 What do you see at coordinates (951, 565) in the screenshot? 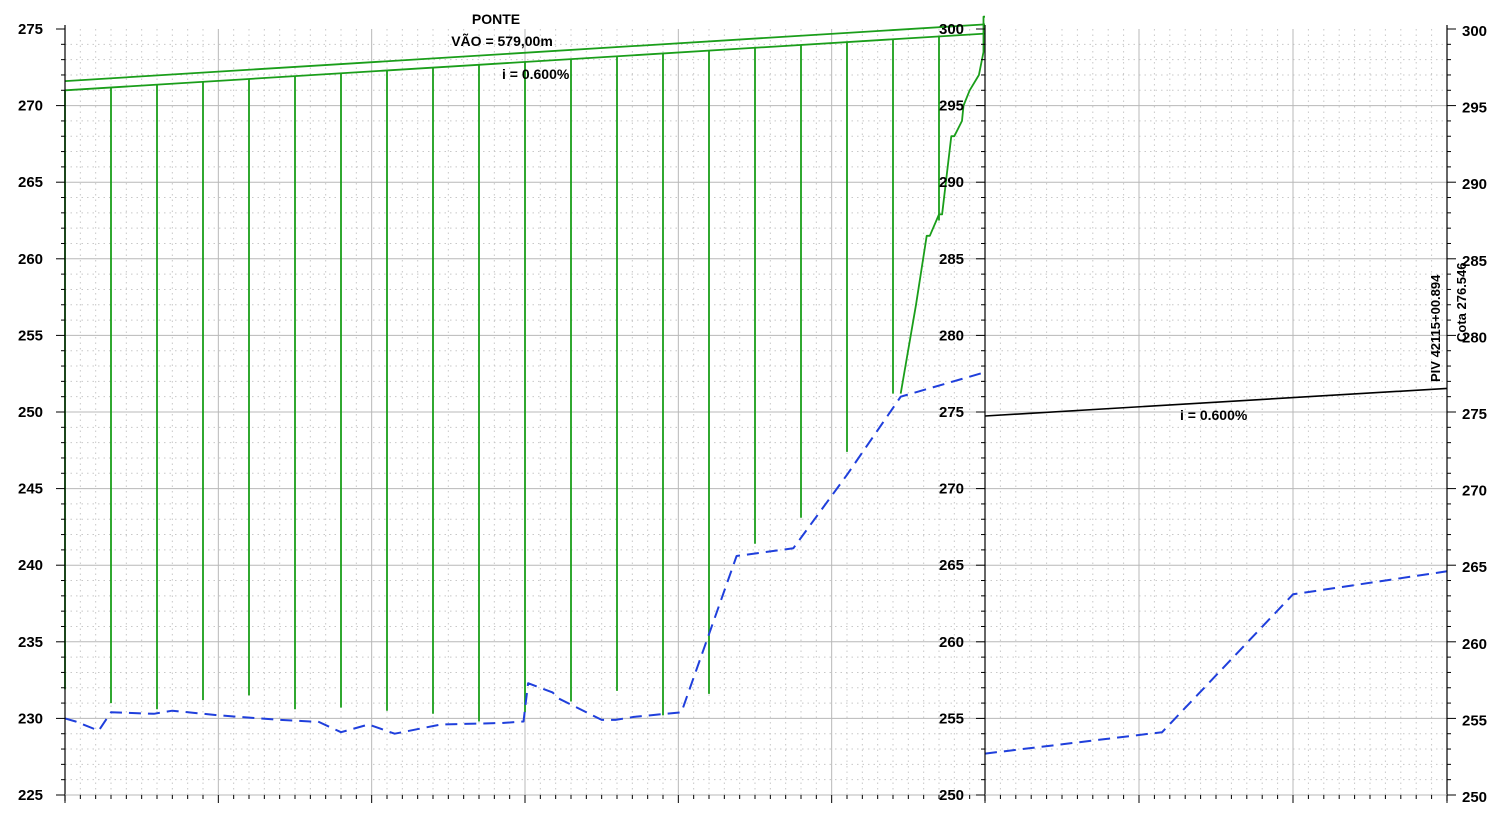
I see `middle-y-tick-label: 265` at bounding box center [951, 565].